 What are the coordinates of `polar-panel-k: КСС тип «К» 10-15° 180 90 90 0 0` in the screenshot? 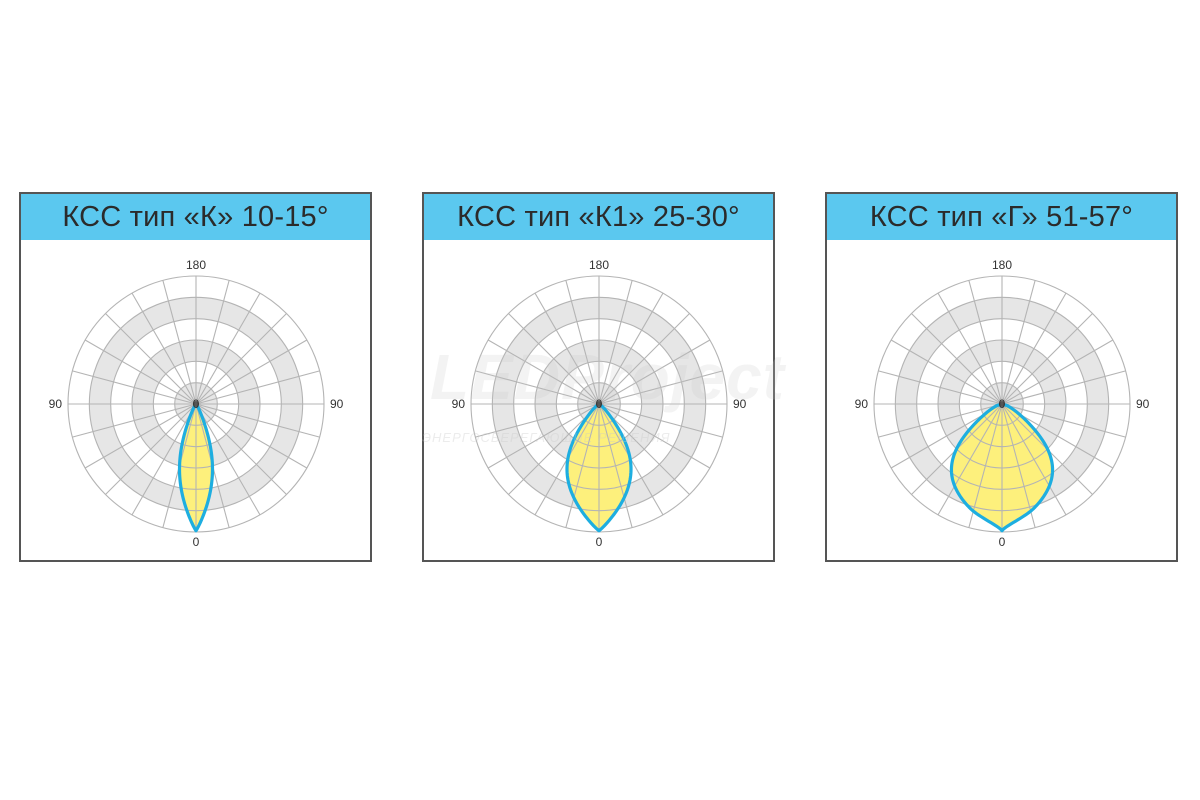 It's located at (195, 377).